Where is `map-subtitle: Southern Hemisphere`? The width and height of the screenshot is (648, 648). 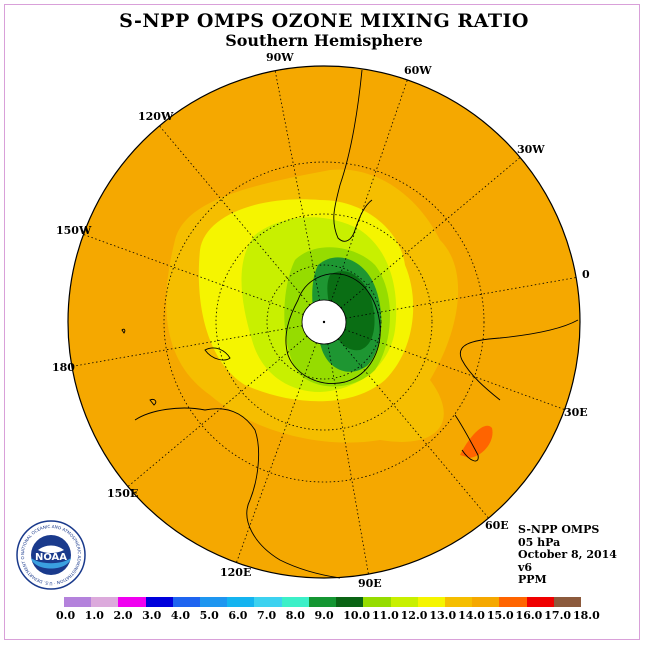 map-subtitle: Southern Hemisphere is located at coordinates (324, 40).